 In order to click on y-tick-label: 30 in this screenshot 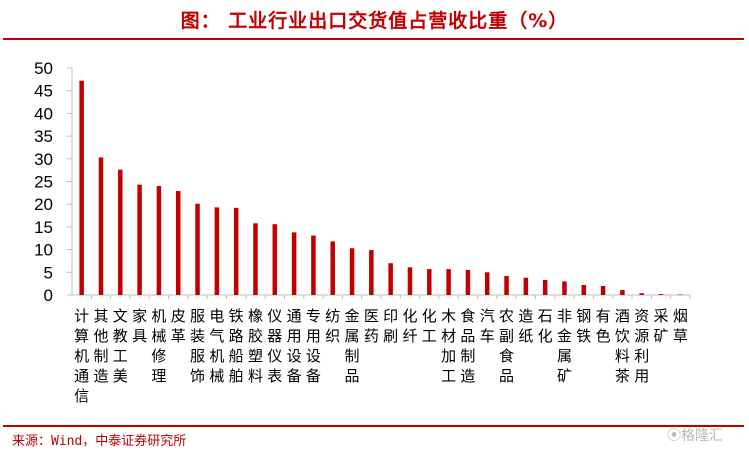, I will do `click(43, 159)`.